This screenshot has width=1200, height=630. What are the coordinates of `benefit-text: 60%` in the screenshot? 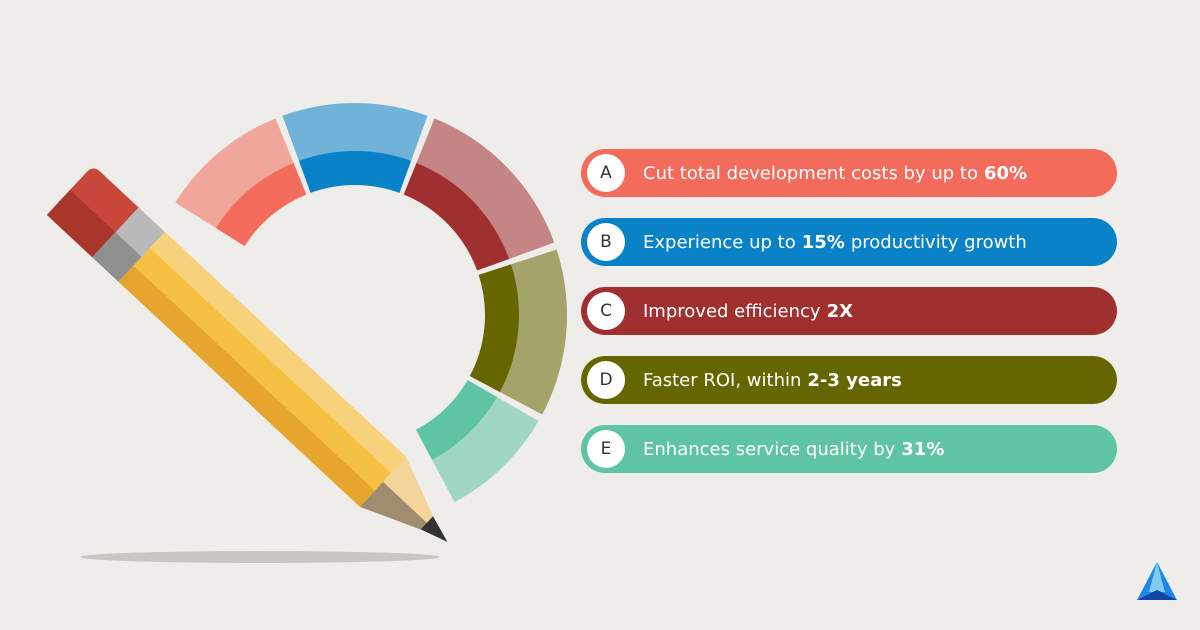 It's located at (1005, 173).